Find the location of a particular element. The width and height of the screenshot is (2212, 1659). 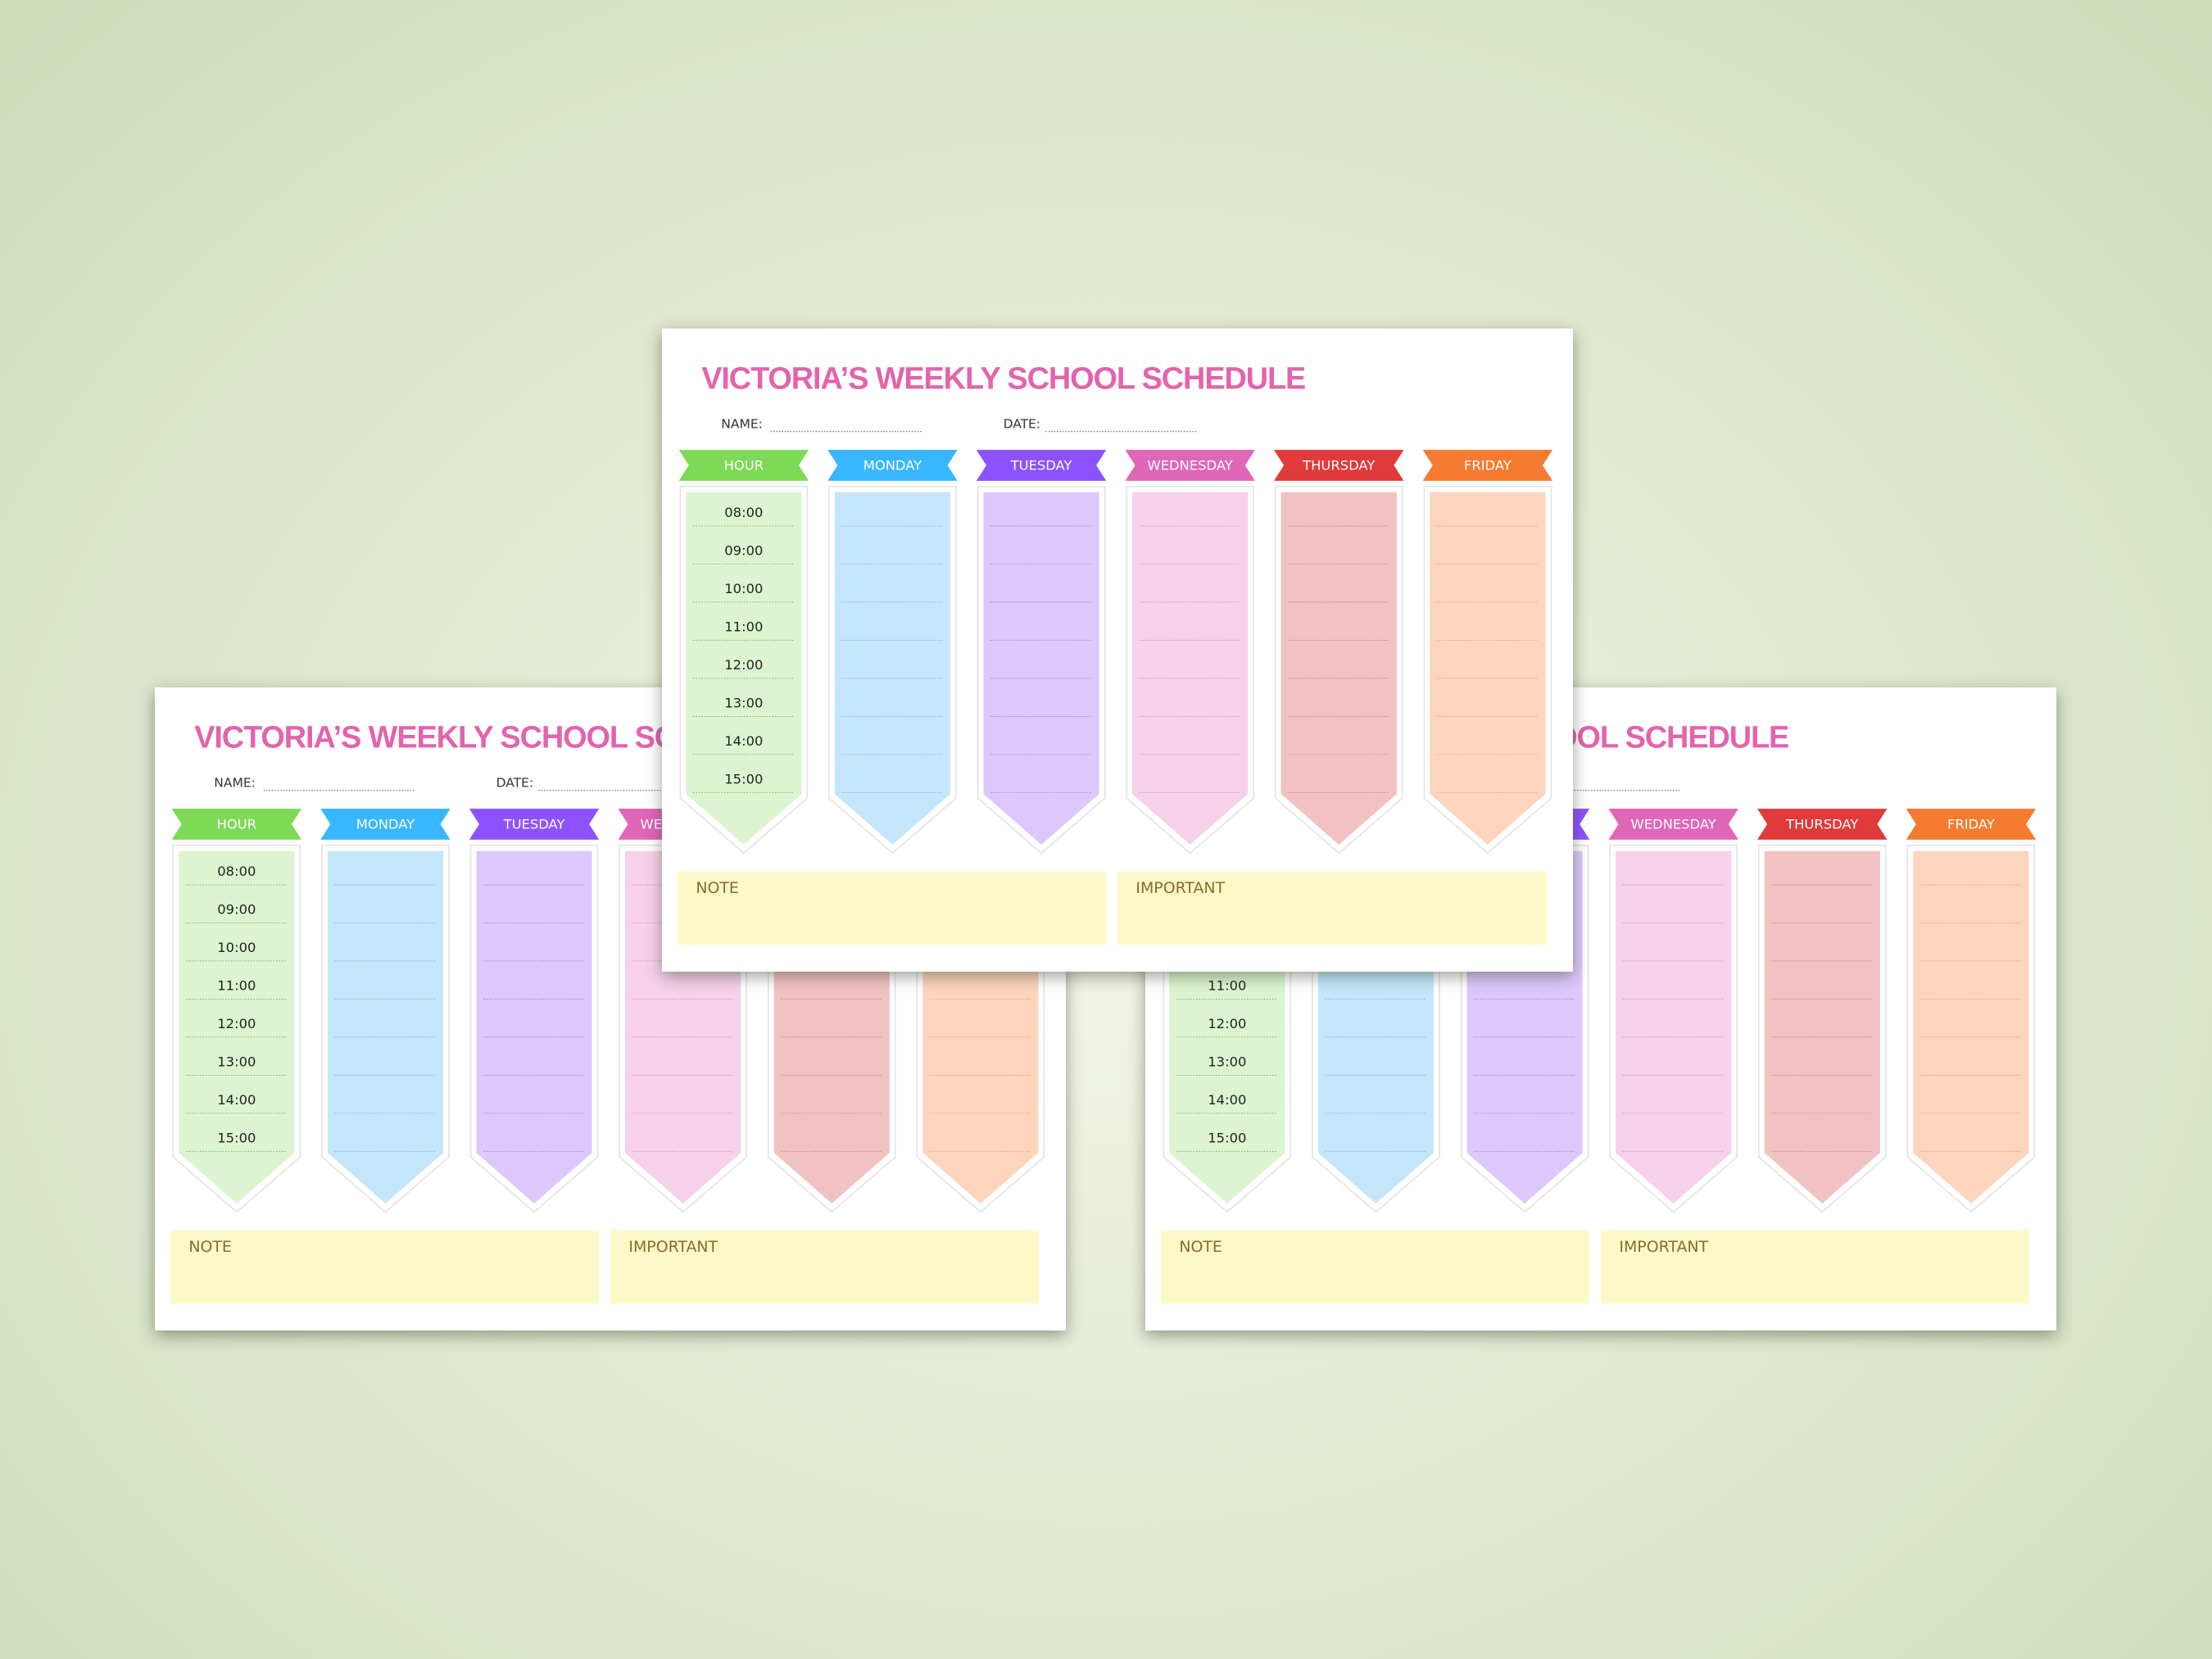

title: VICTORIA’S WEEKLY SCHOOL SCHEDULE is located at coordinates (1004, 379).